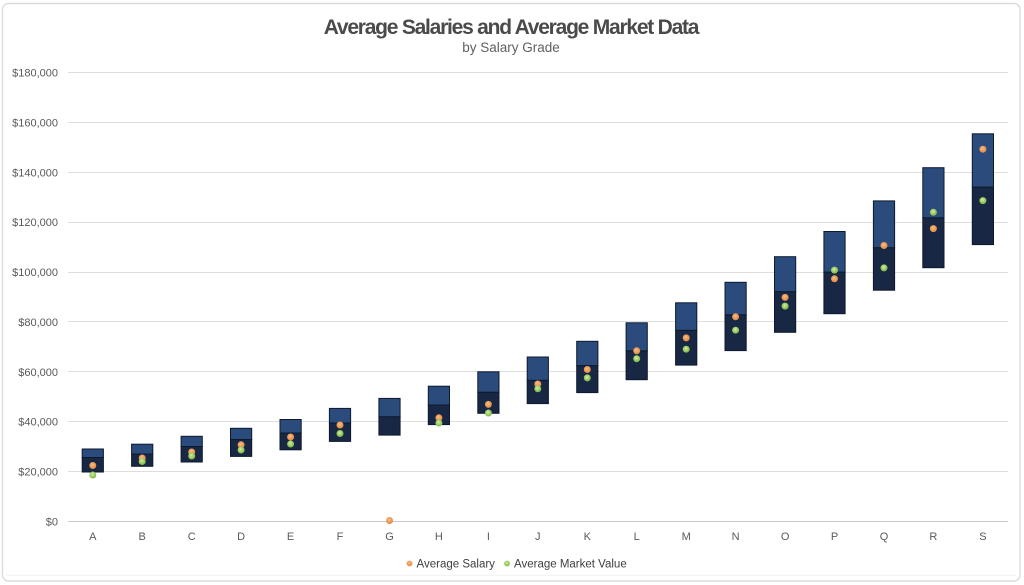 This screenshot has width=1024, height=585. I want to click on svg-text: Average Salary, so click(456, 565).